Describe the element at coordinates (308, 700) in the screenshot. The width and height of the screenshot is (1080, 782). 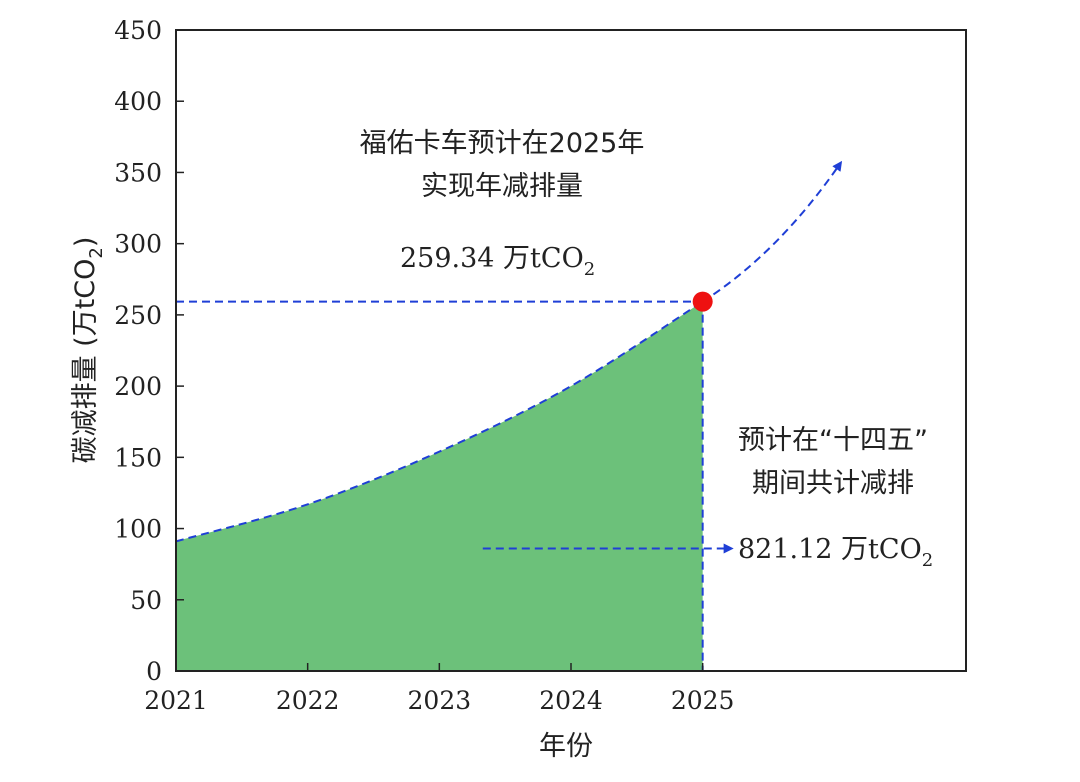
I see `x-tick-label: 2022` at that location.